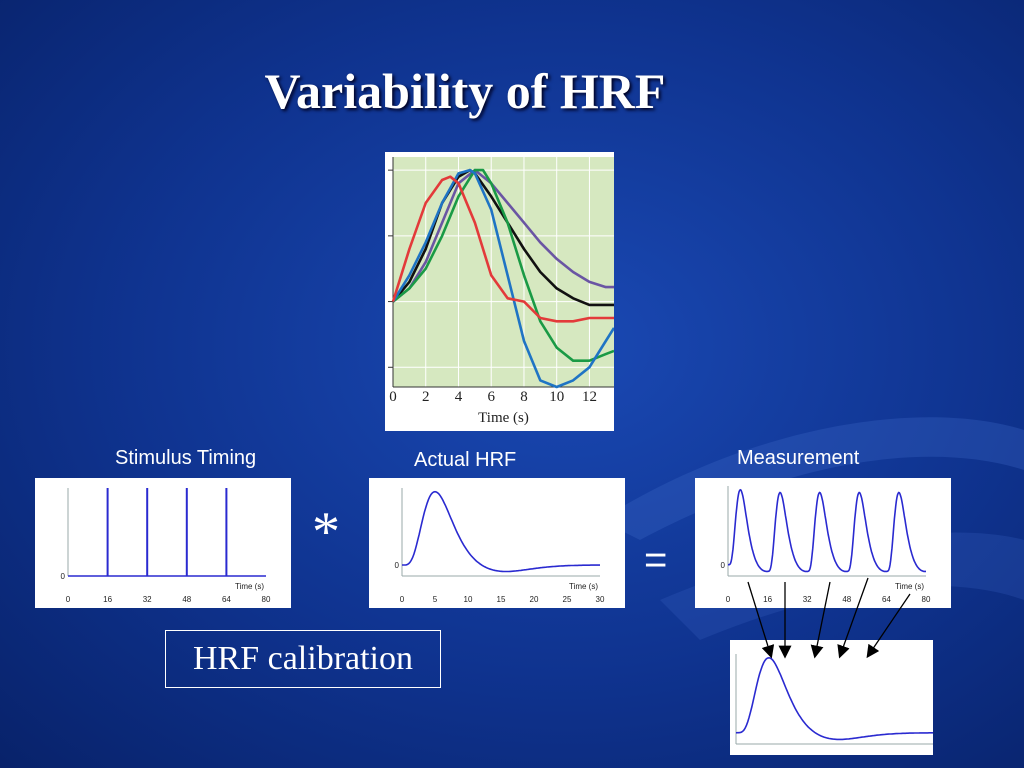 The width and height of the screenshot is (1024, 768). I want to click on stimulus-timing-label: Stimulus Timing, so click(186, 458).